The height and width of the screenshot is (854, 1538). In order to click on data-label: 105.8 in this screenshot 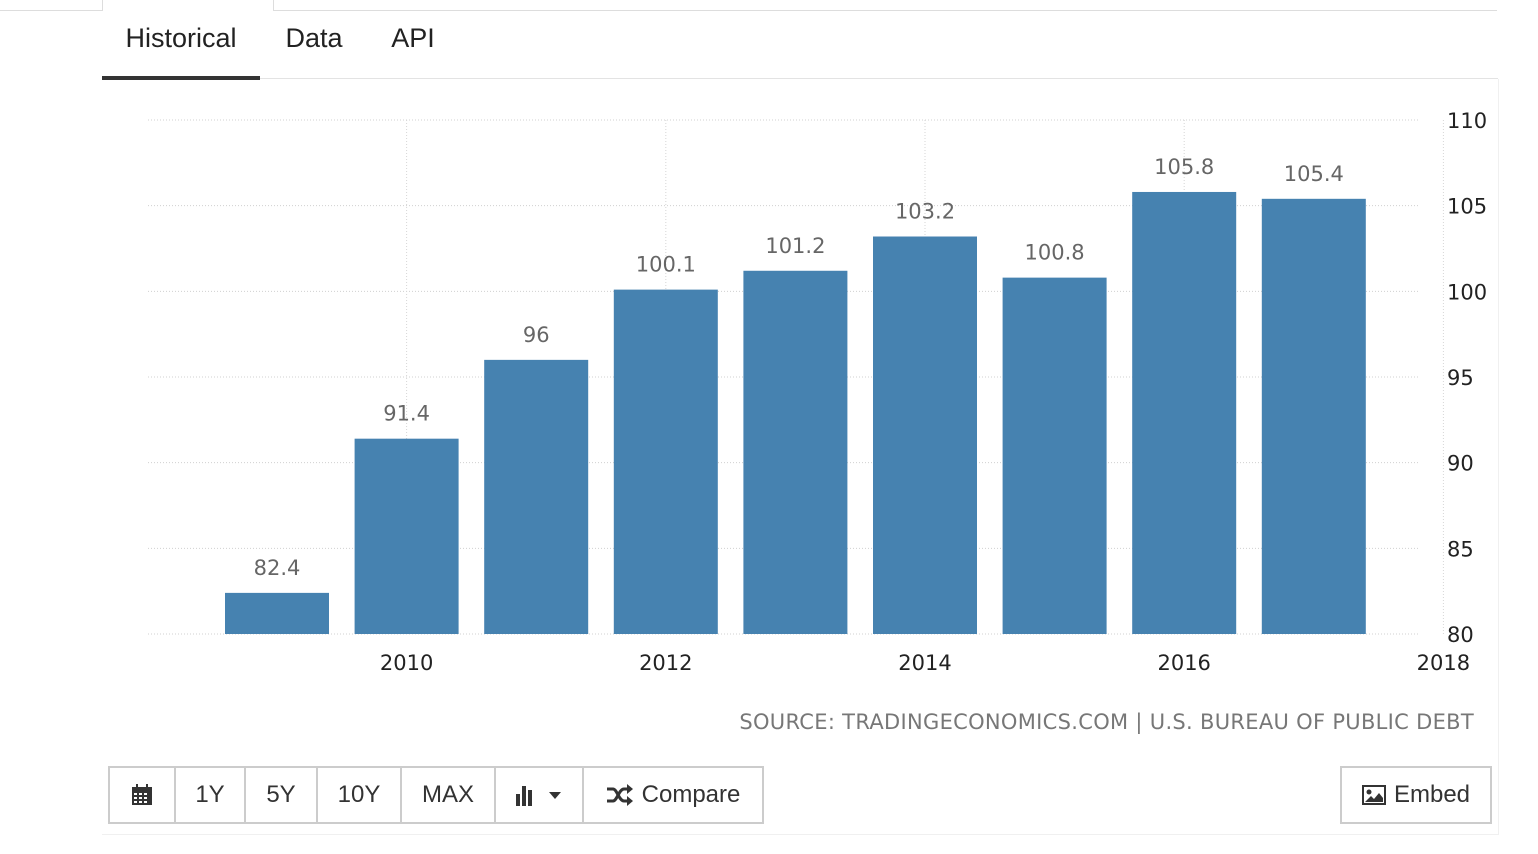, I will do `click(1184, 167)`.